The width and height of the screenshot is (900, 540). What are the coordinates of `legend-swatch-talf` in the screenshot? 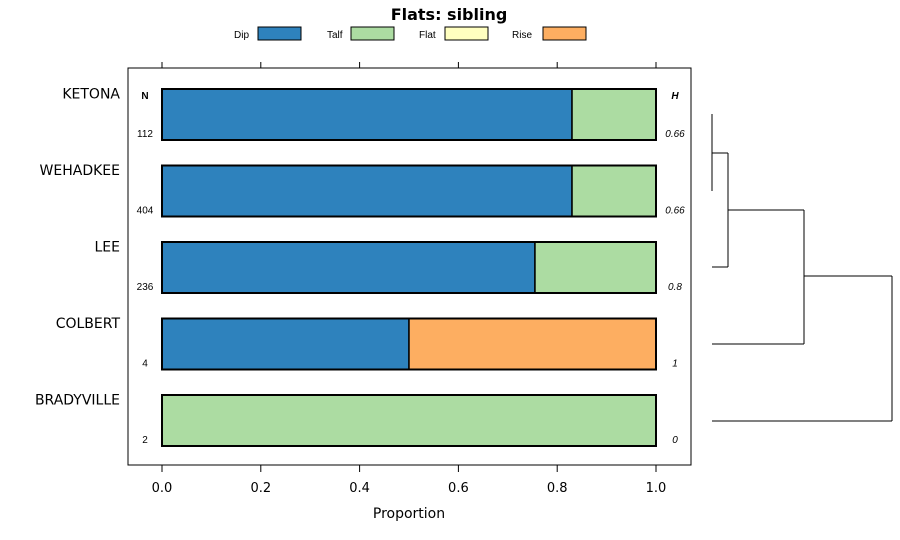 It's located at (372, 33).